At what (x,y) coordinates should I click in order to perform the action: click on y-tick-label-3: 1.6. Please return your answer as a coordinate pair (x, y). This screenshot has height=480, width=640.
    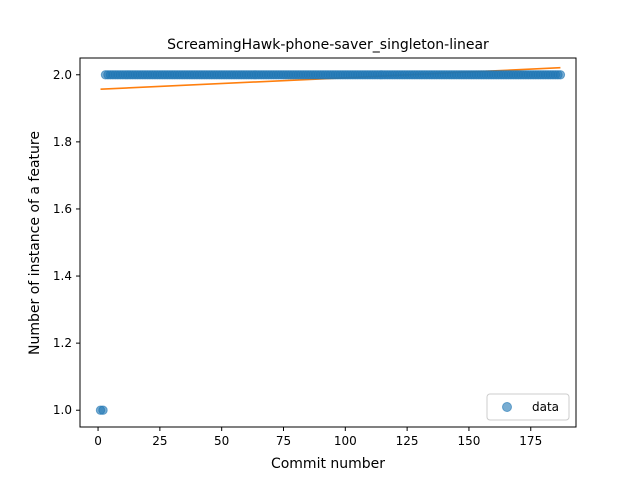
    Looking at the image, I should click on (62, 209).